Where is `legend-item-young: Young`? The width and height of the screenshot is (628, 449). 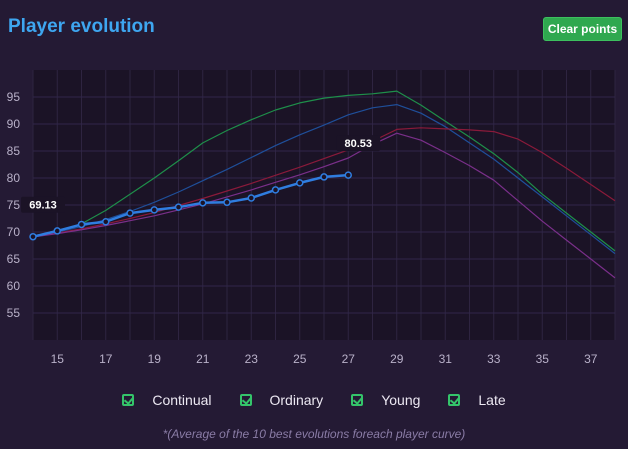
legend-item-young: Young is located at coordinates (385, 400).